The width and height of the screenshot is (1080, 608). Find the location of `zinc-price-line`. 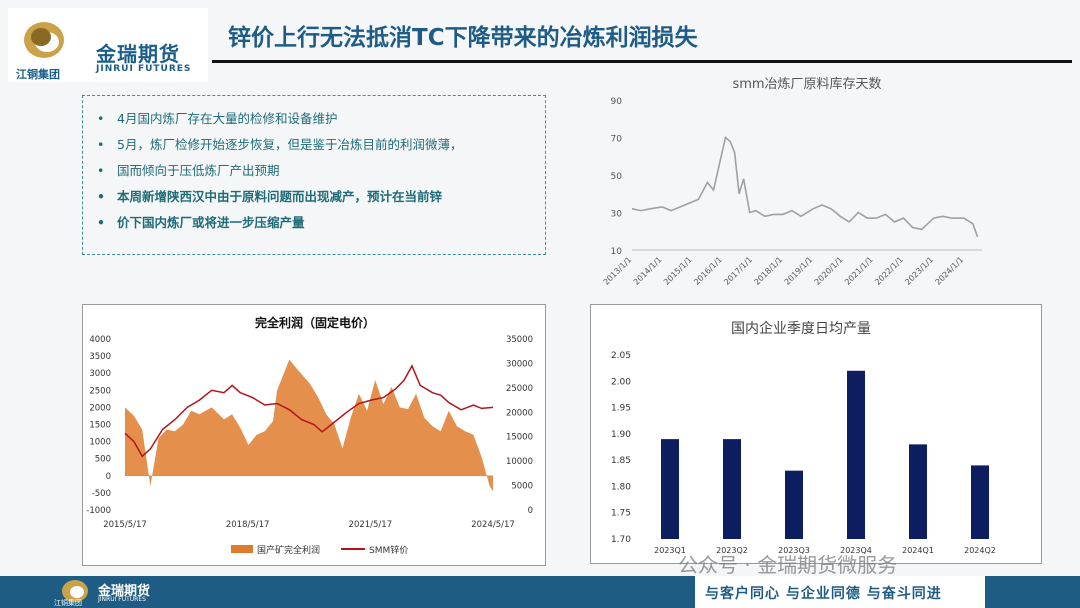

zinc-price-line is located at coordinates (309, 411).